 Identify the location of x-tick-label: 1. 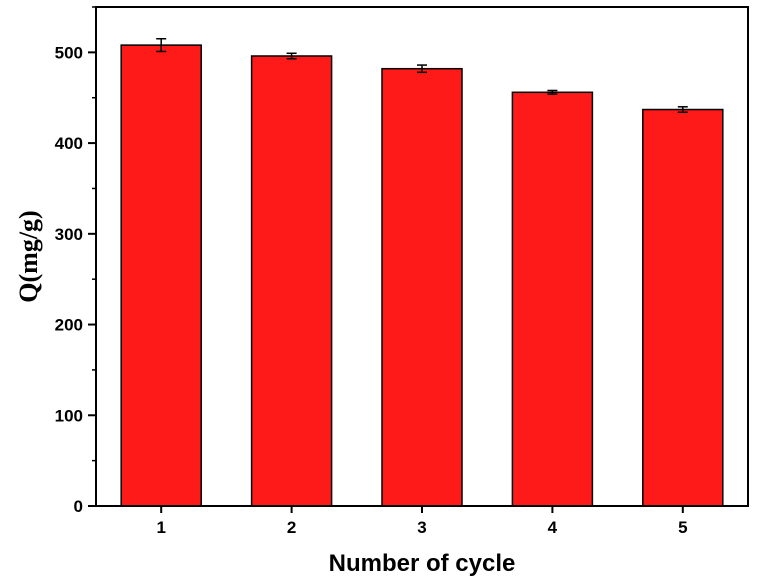
(160, 527).